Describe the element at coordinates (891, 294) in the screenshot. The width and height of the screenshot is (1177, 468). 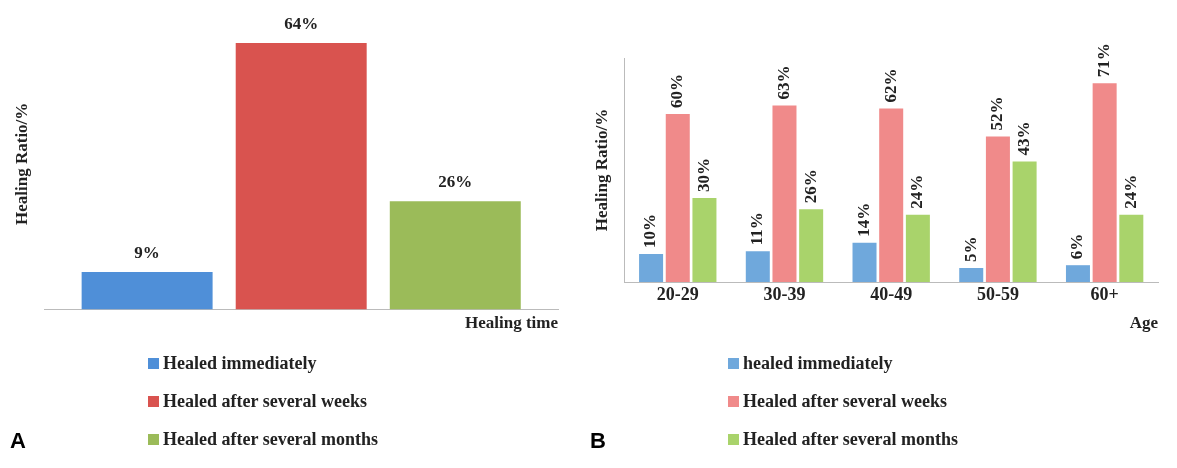
I see `x-tick-label: 40-49` at that location.